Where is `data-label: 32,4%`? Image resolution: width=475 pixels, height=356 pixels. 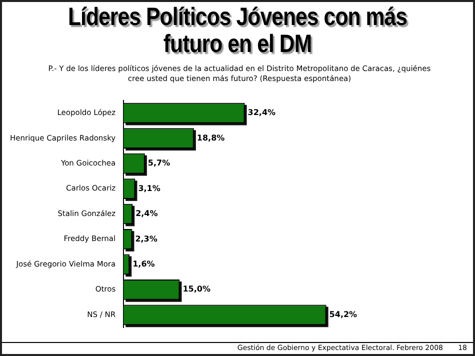 data-label: 32,4% is located at coordinates (262, 113).